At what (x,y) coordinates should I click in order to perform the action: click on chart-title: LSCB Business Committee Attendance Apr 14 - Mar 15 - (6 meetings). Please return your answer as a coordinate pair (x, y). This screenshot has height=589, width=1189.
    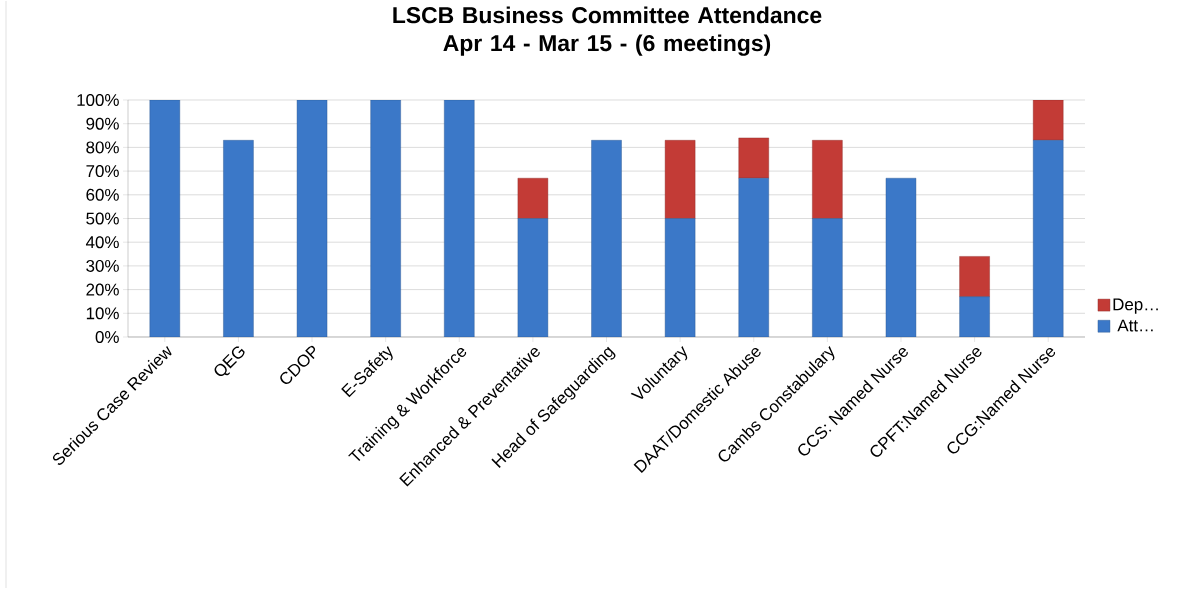
    Looking at the image, I should click on (607, 31).